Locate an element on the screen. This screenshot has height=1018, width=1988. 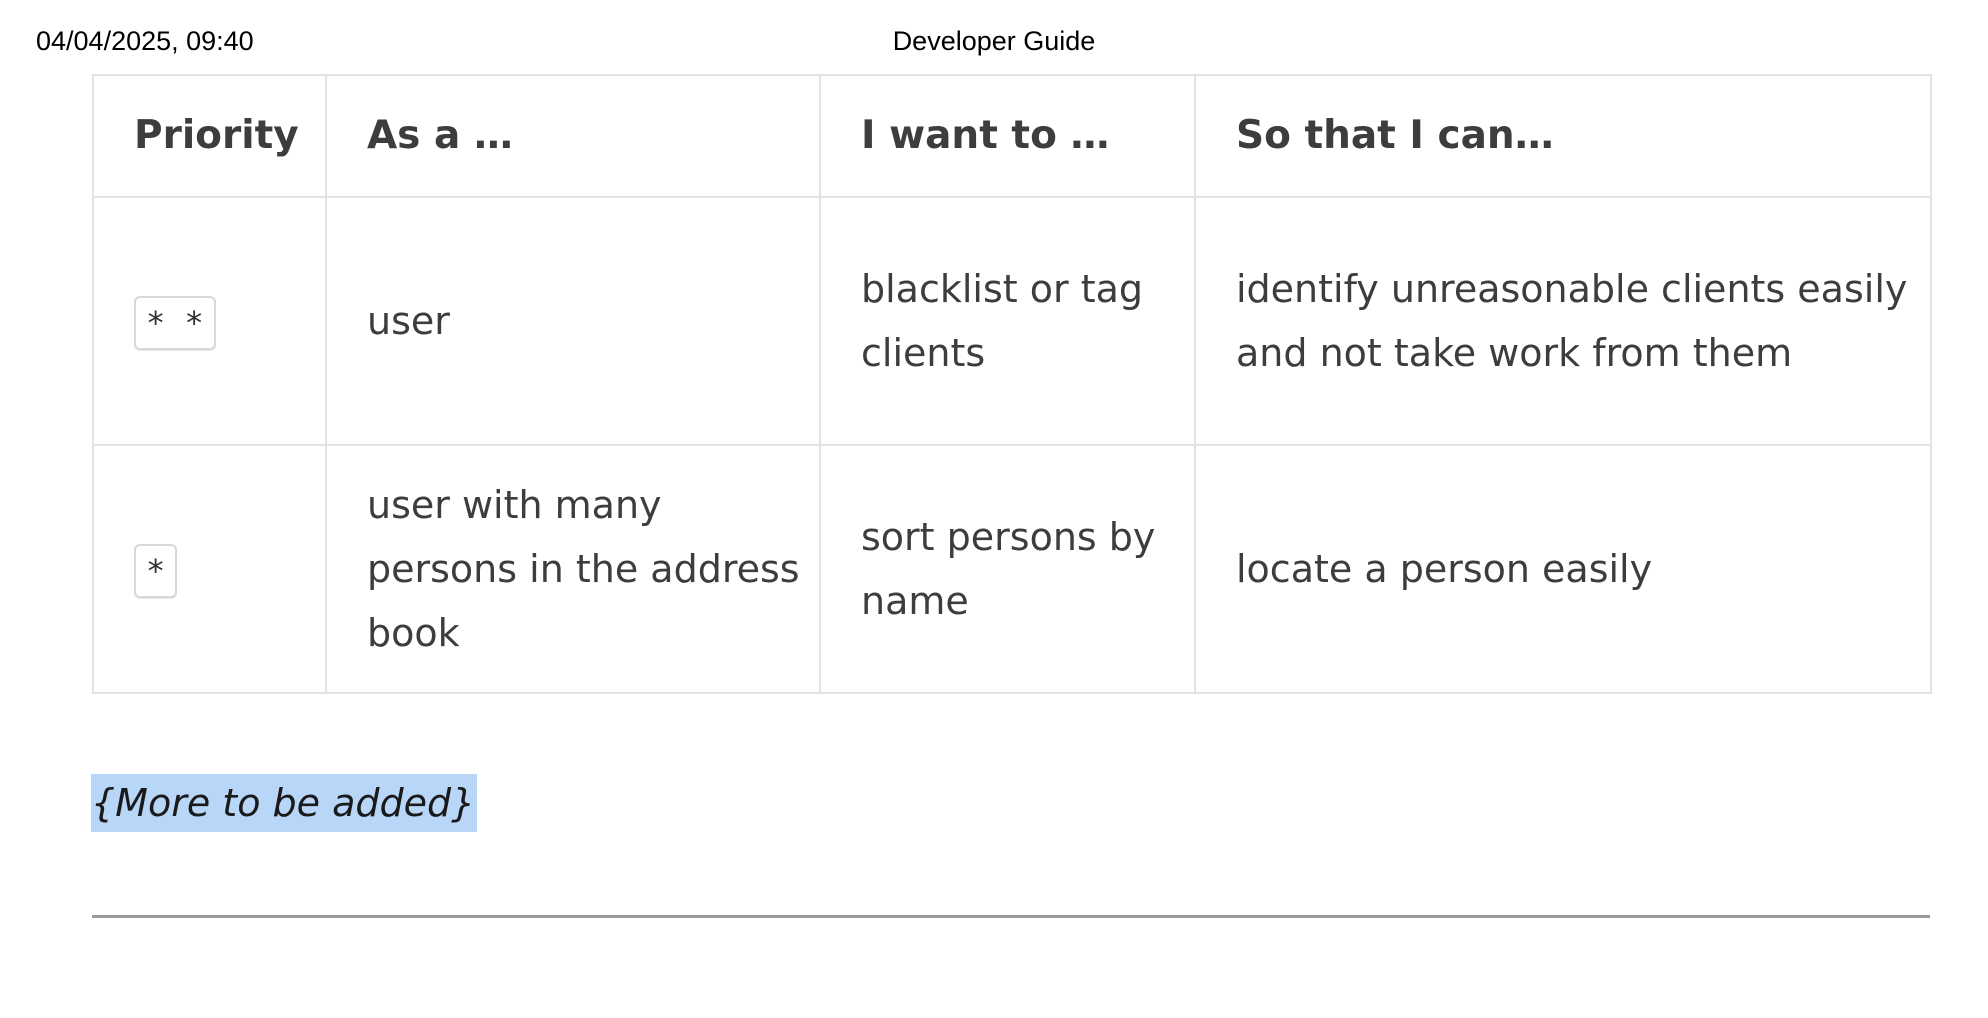
document-title: Developer Guide is located at coordinates (994, 41).